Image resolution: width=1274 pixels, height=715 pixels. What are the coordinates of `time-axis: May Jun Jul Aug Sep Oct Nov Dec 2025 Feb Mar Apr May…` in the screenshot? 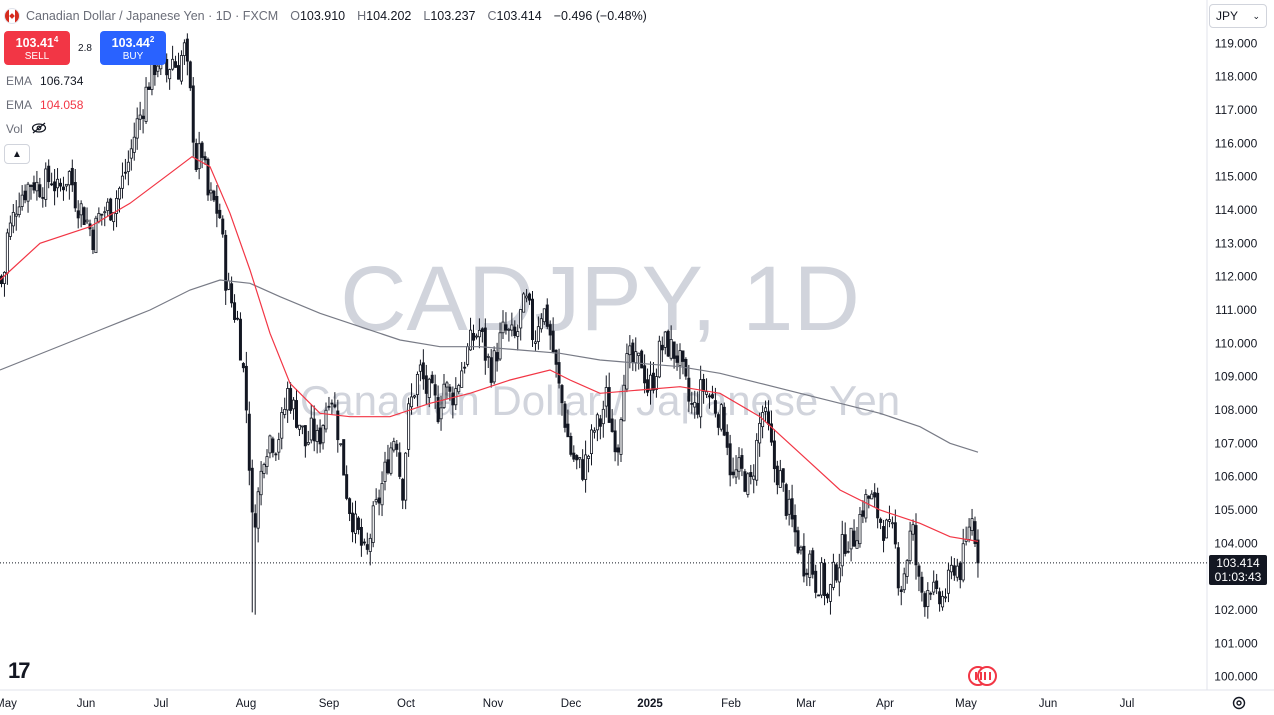 It's located at (567, 704).